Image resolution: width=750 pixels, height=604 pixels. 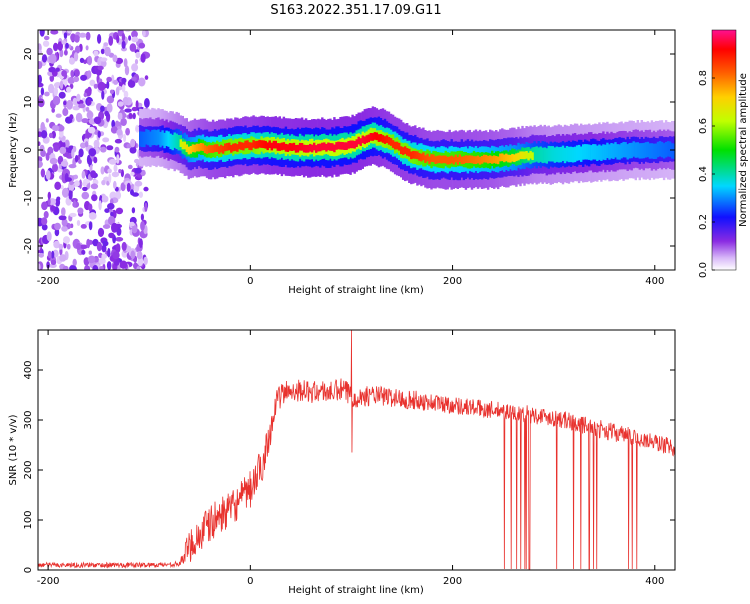 What do you see at coordinates (28, 102) in the screenshot?
I see `y-tick-label: 10` at bounding box center [28, 102].